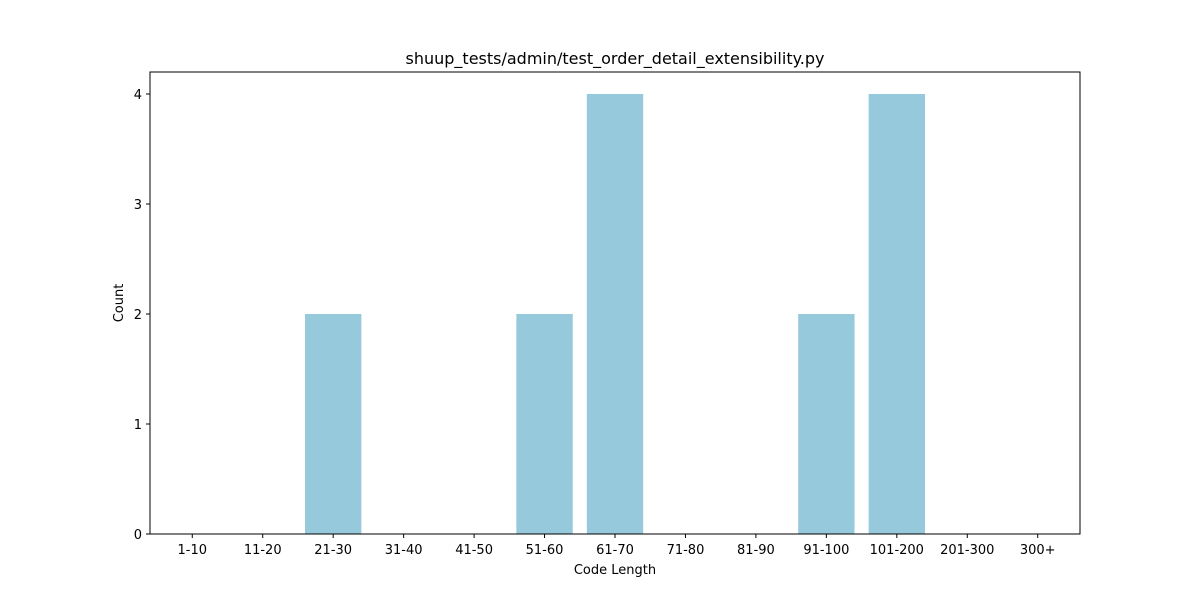  I want to click on x-tick-label: 41-50, so click(474, 550).